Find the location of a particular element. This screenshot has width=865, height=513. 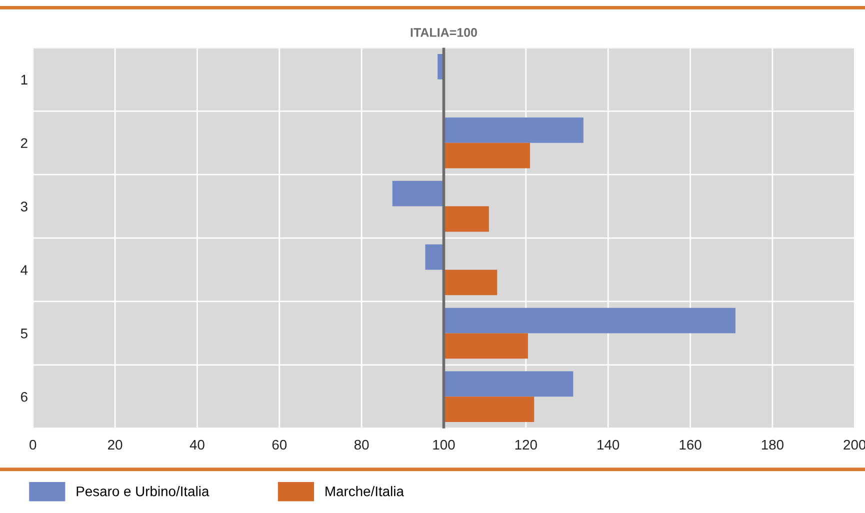

y-tick-label: 1 is located at coordinates (24, 79).